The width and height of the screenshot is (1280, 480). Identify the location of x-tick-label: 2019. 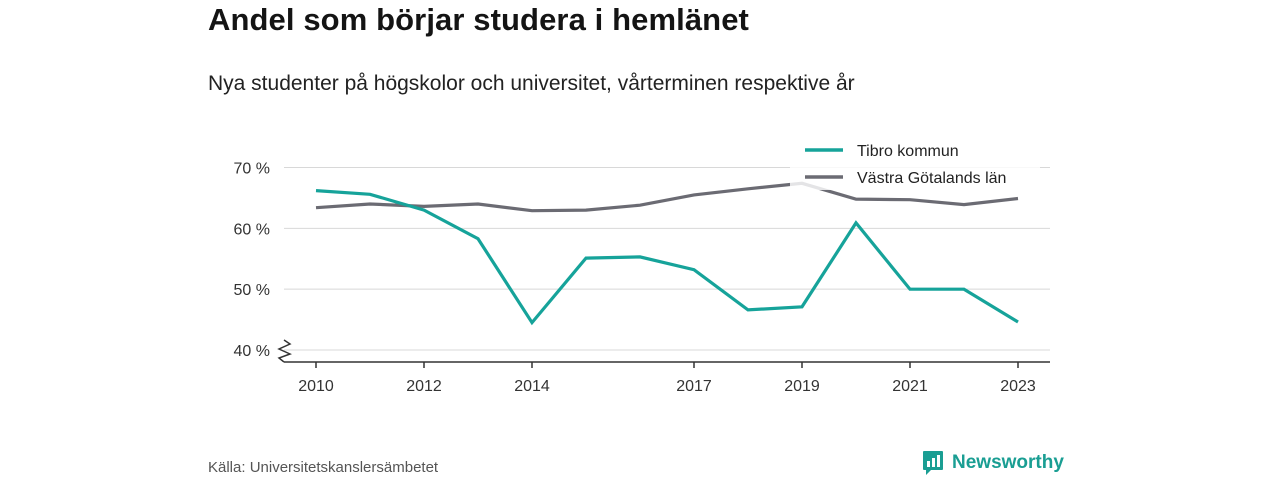
(802, 386).